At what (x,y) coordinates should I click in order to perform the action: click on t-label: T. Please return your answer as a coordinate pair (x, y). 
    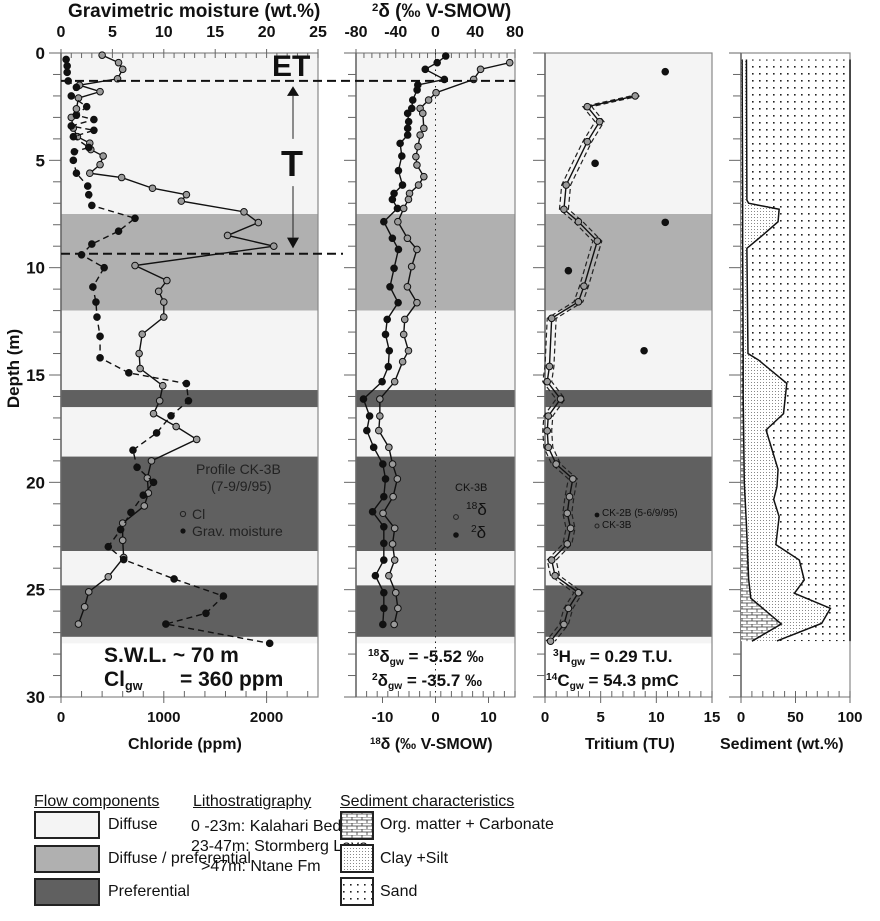
    Looking at the image, I should click on (292, 163).